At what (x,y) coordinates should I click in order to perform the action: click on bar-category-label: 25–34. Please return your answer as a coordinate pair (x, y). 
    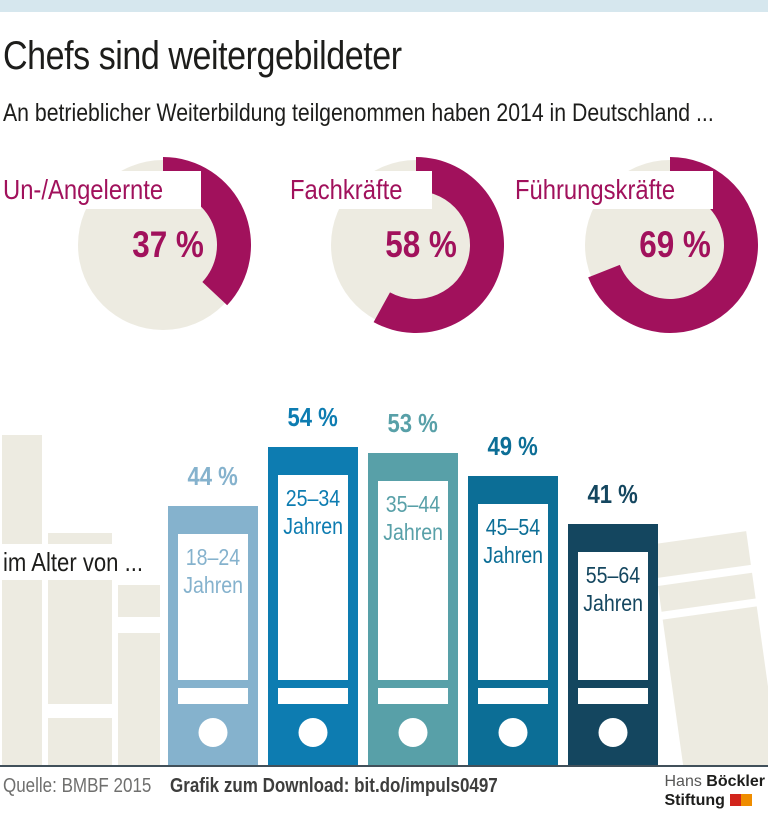
    Looking at the image, I should click on (313, 498).